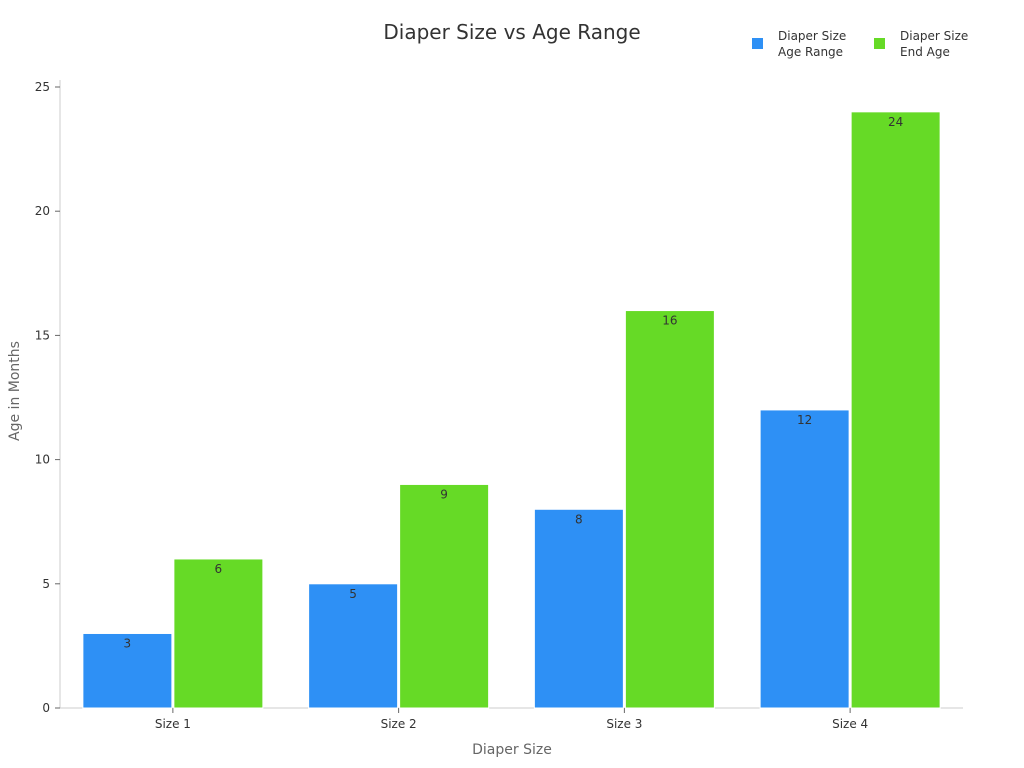 The width and height of the screenshot is (1024, 768). Describe the element at coordinates (925, 52) in the screenshot. I see `legend-label-line: End Age` at that location.